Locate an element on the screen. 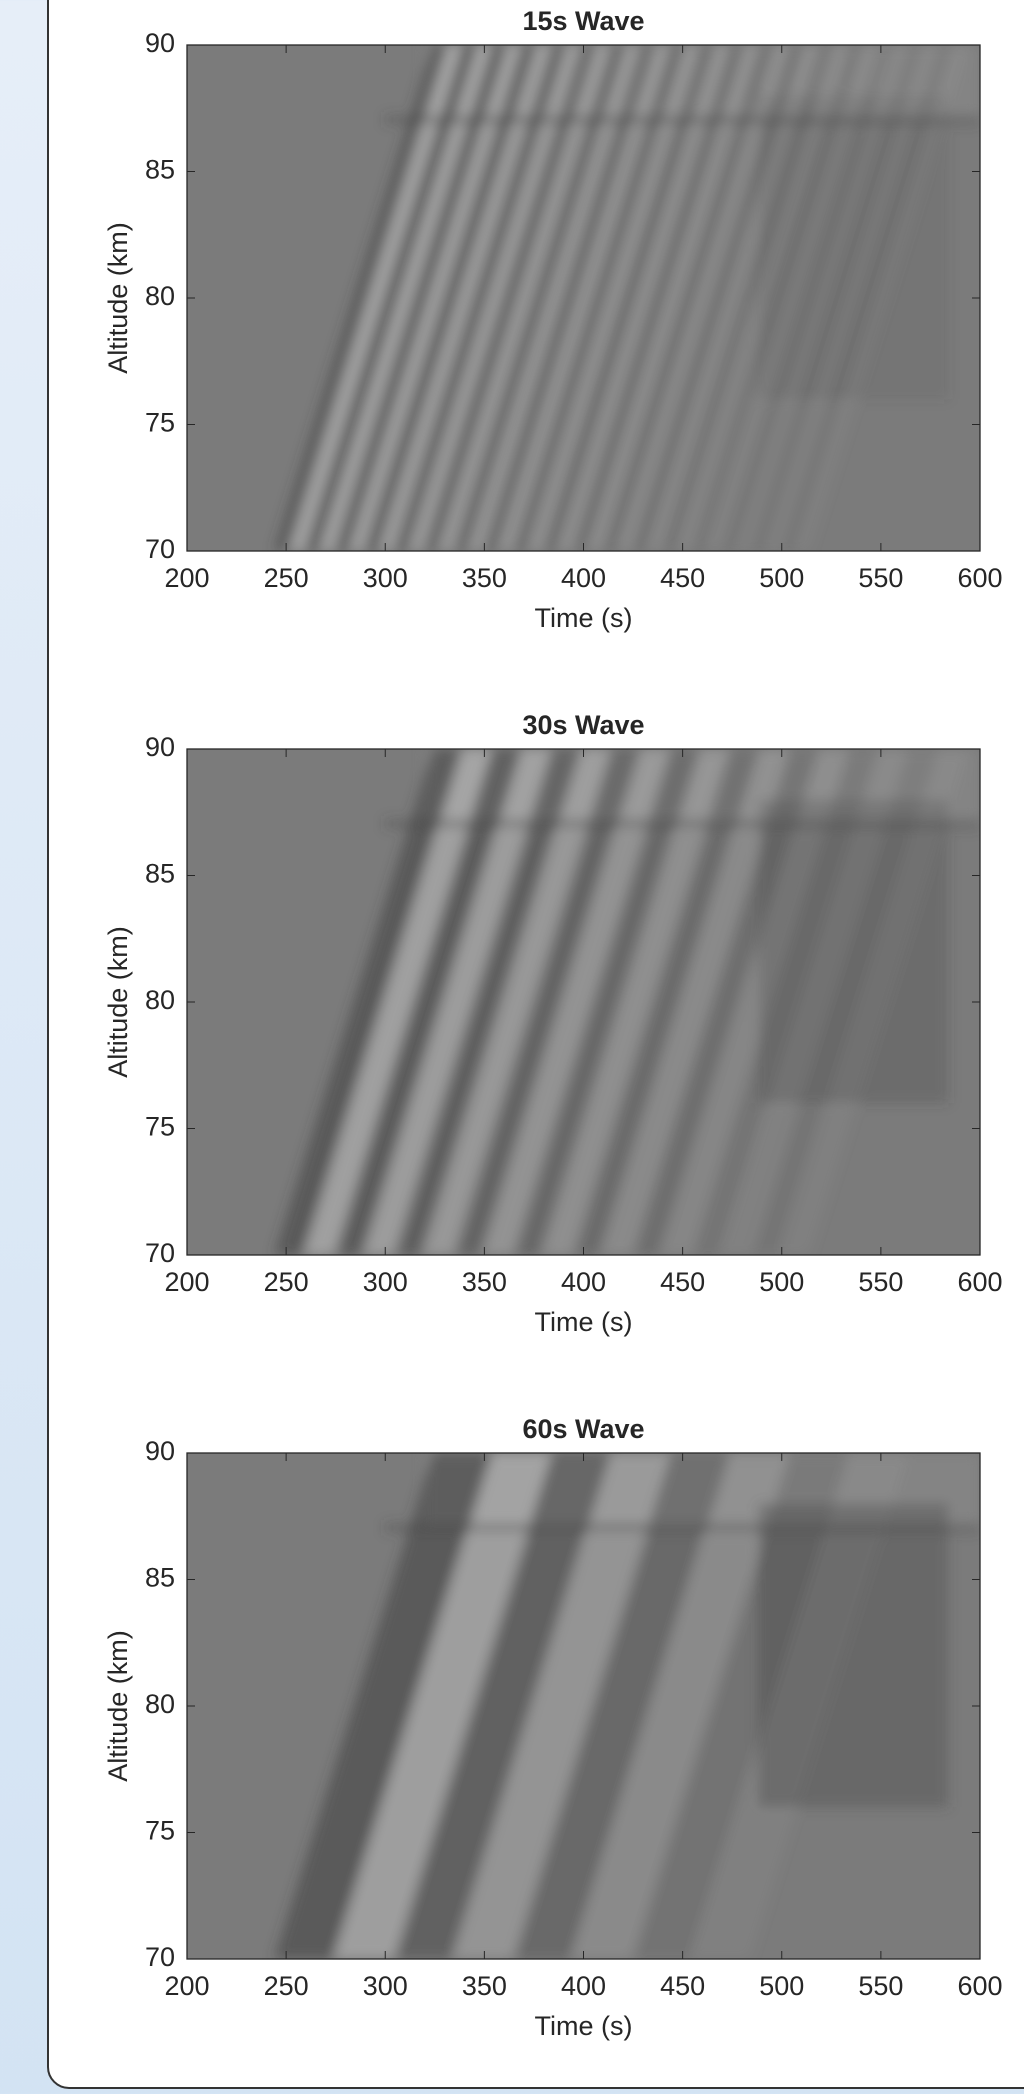  chart-title: 15s Wave is located at coordinates (583, 21).